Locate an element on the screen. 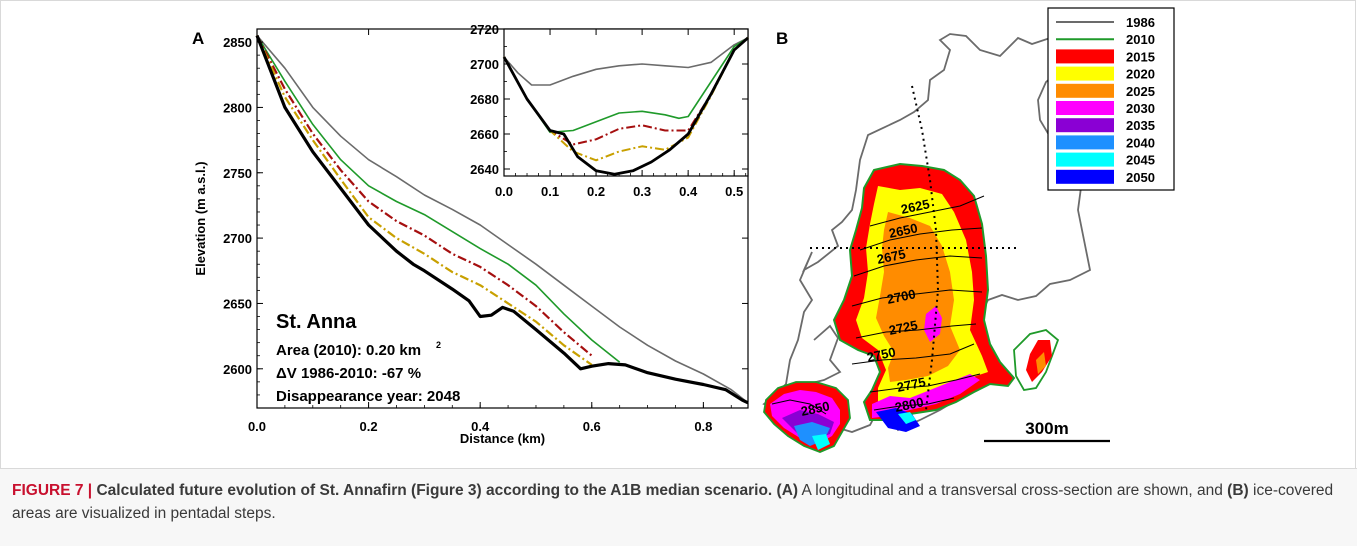  legend-swatch-2015 is located at coordinates (1085, 56).